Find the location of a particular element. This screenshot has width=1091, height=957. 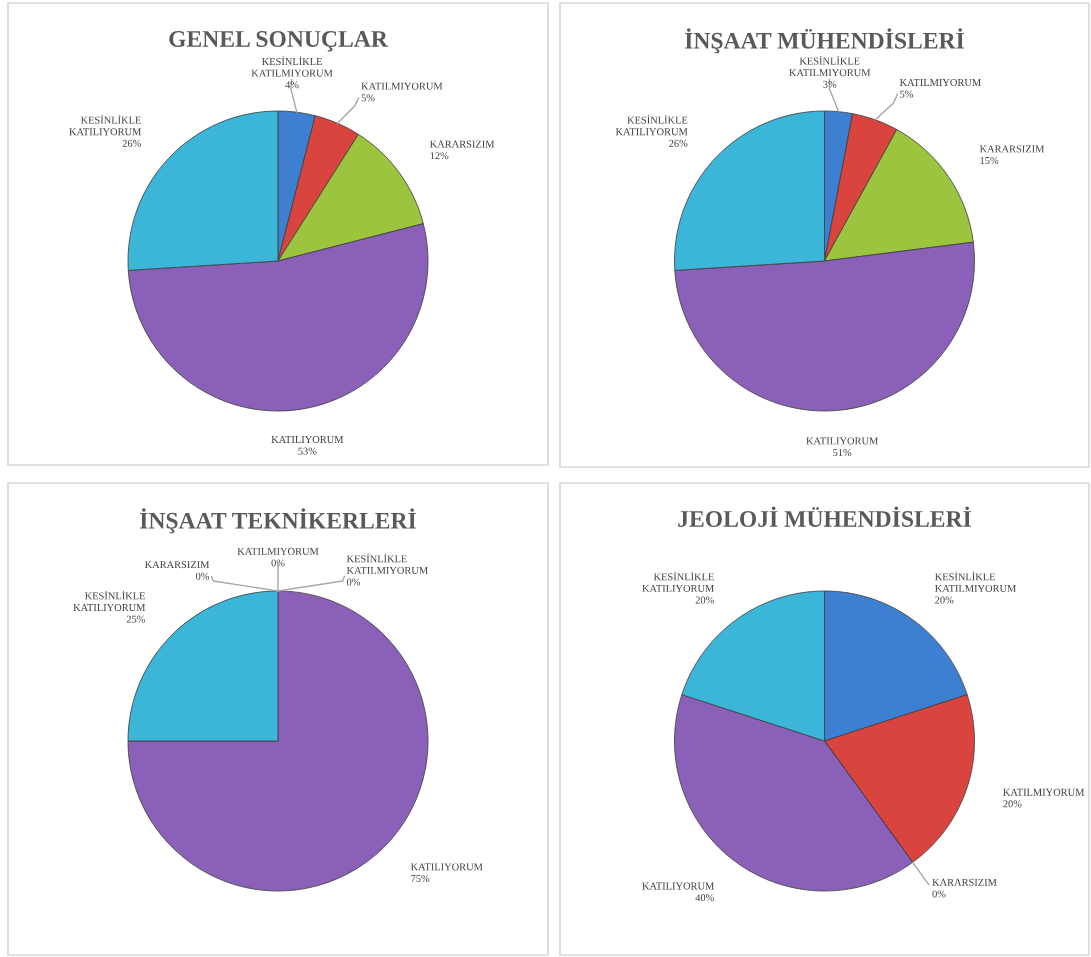

data-label: 40% is located at coordinates (704, 898).